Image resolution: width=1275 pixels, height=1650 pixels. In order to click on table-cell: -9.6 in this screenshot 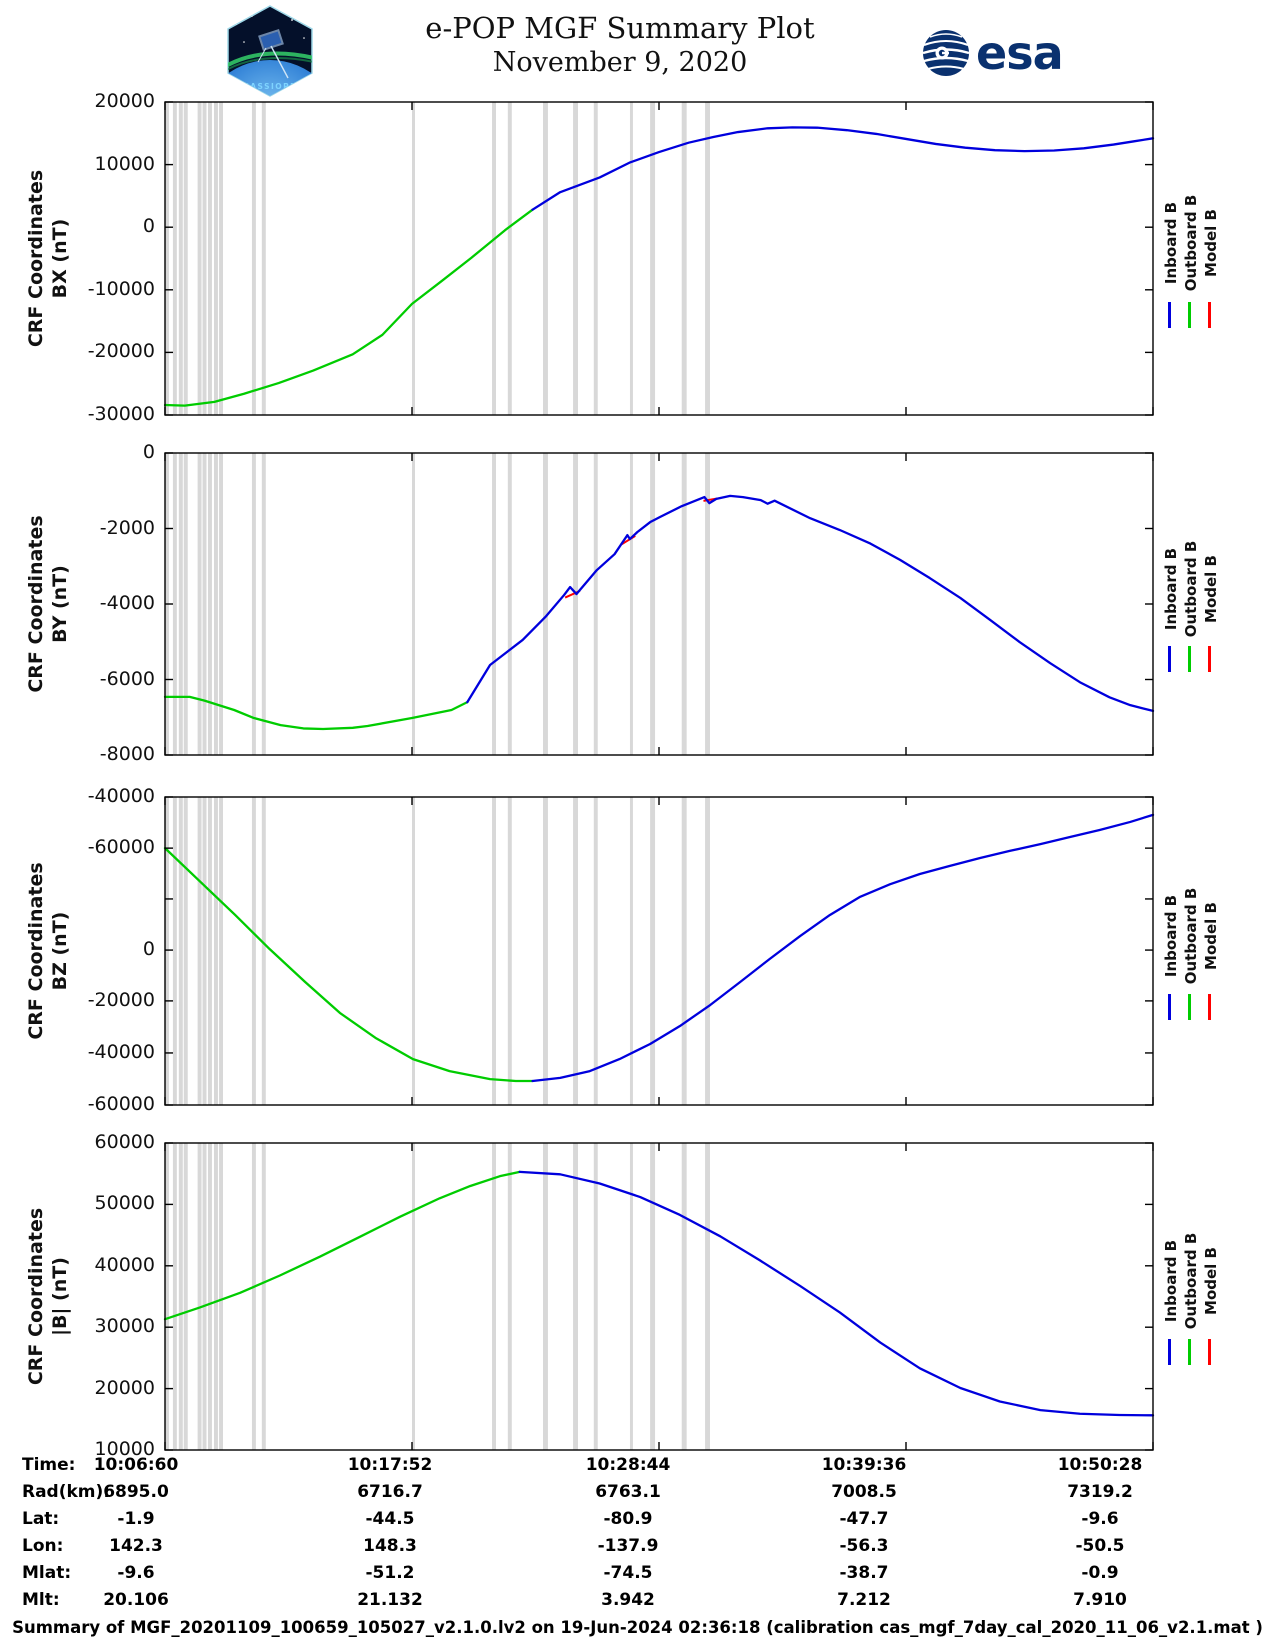, I will do `click(1100, 1519)`.